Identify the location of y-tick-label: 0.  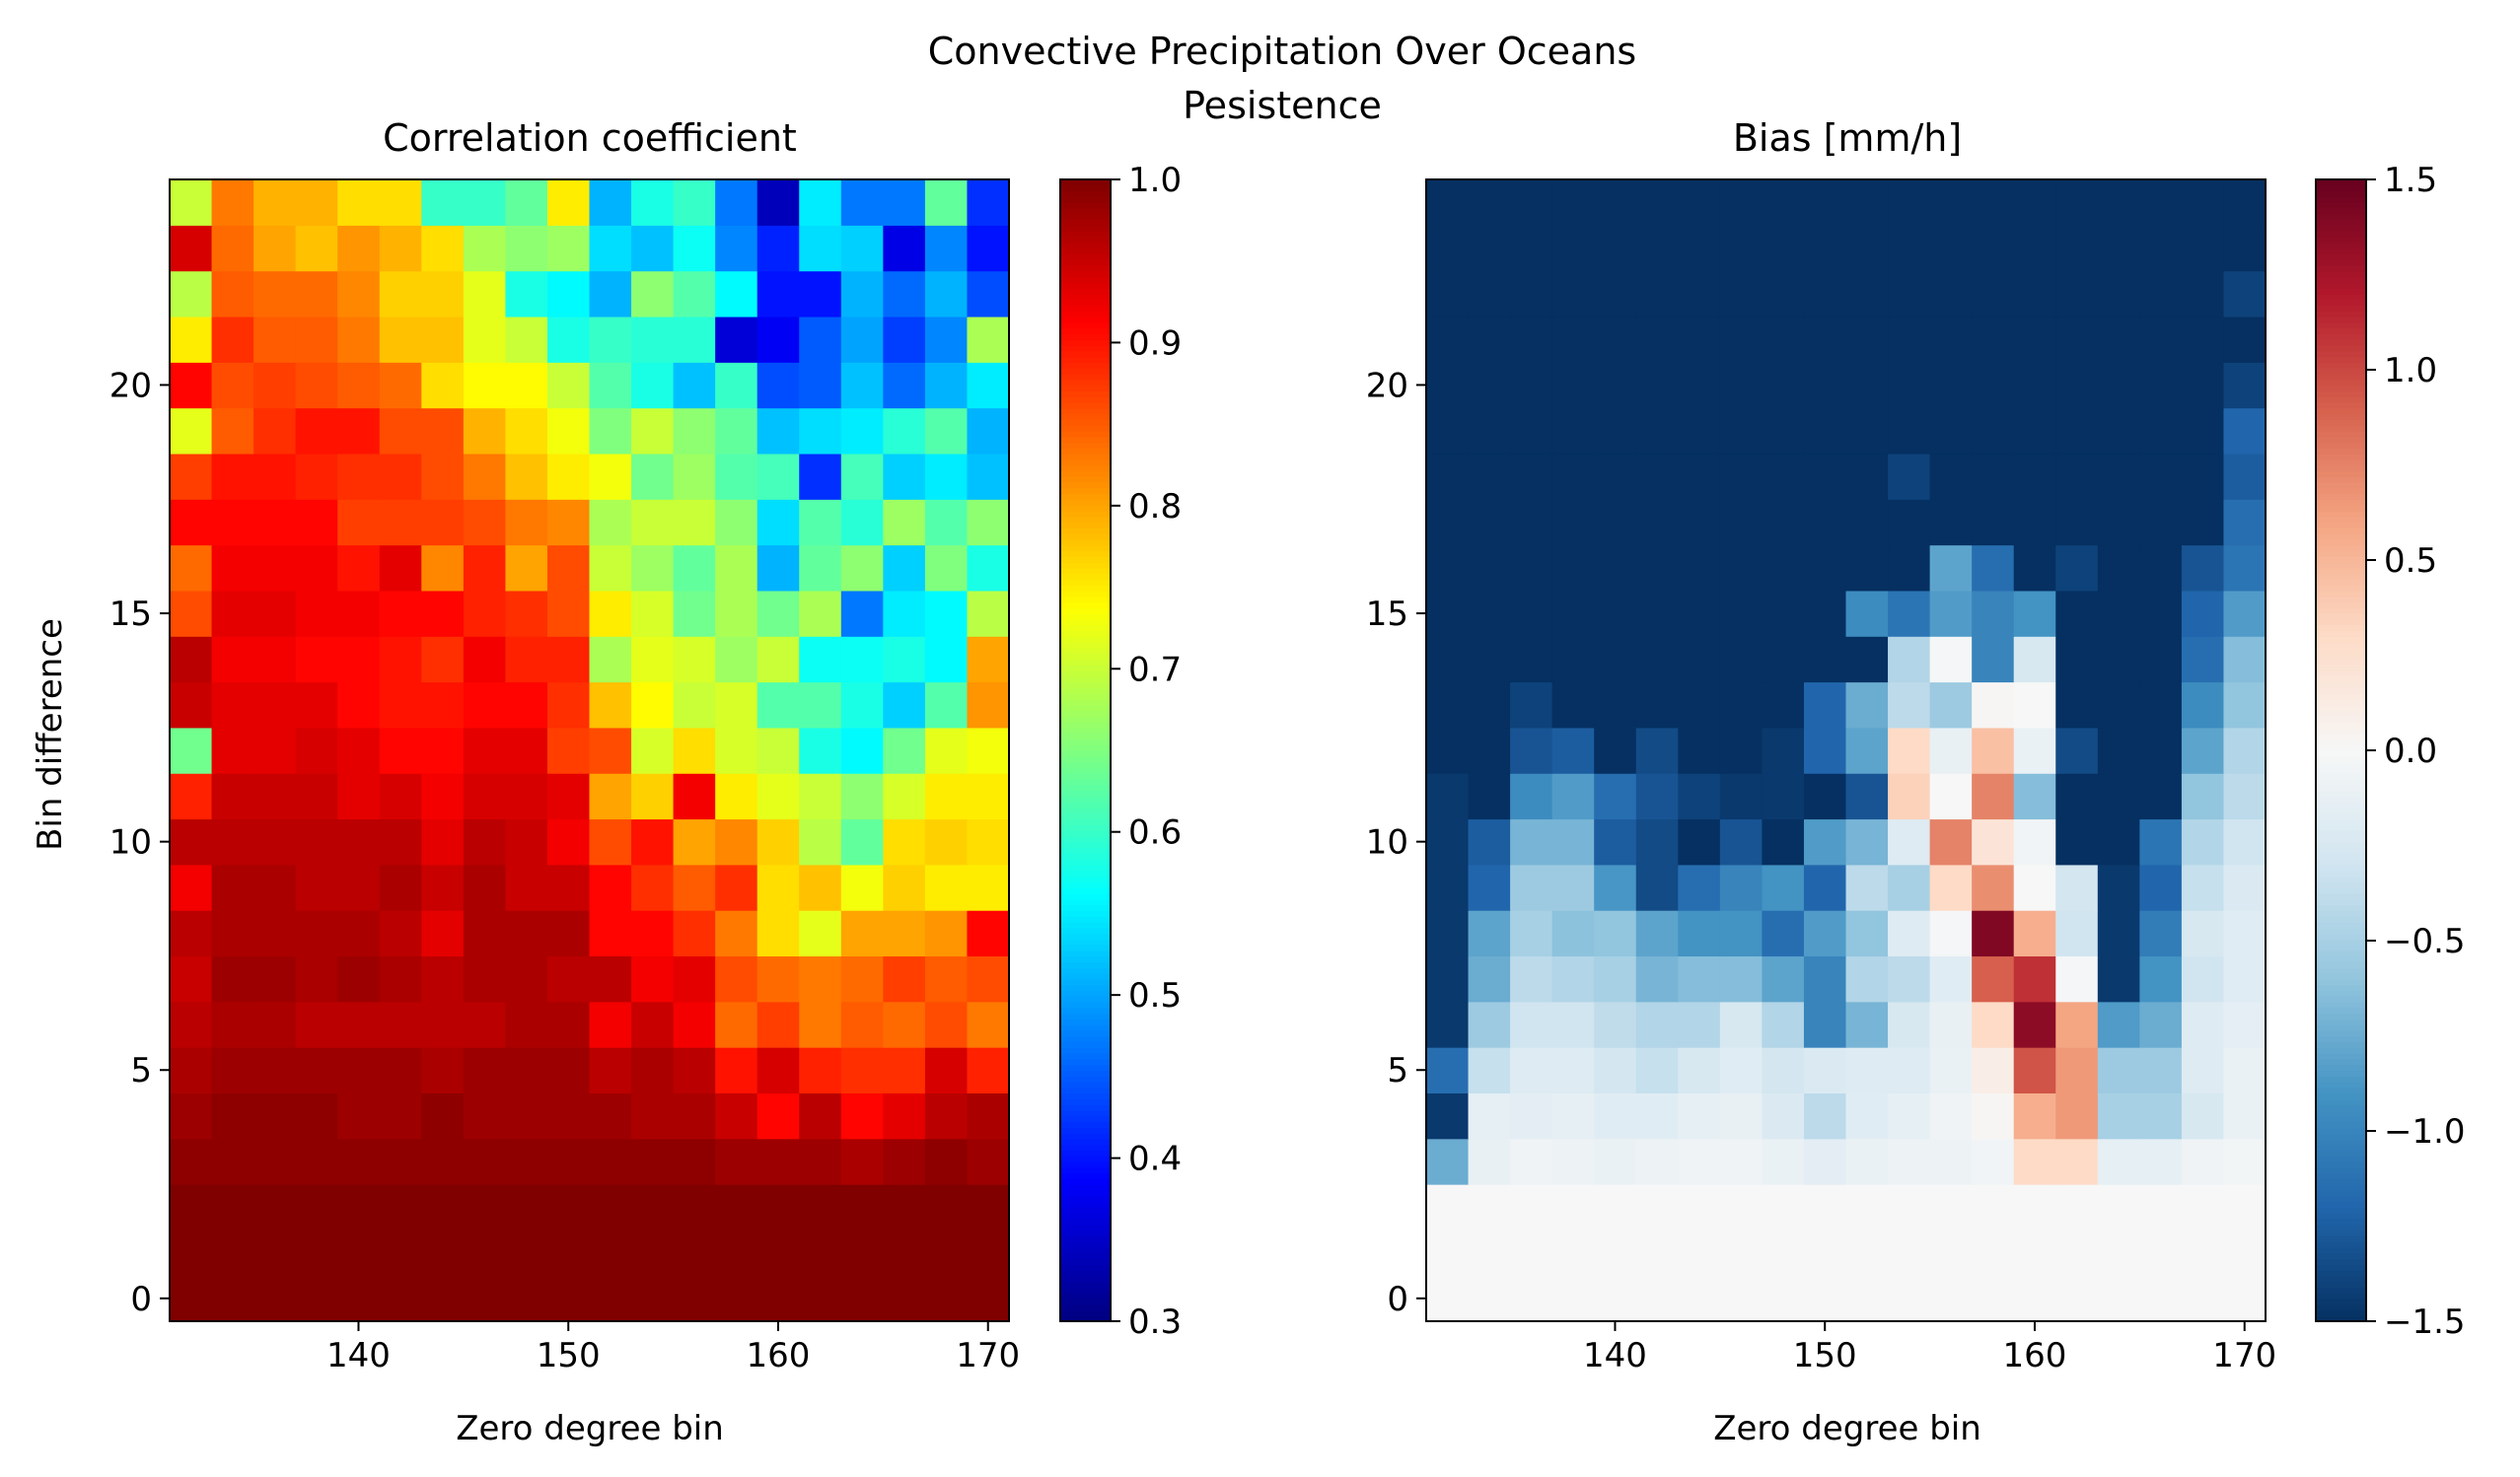
(1397, 1300).